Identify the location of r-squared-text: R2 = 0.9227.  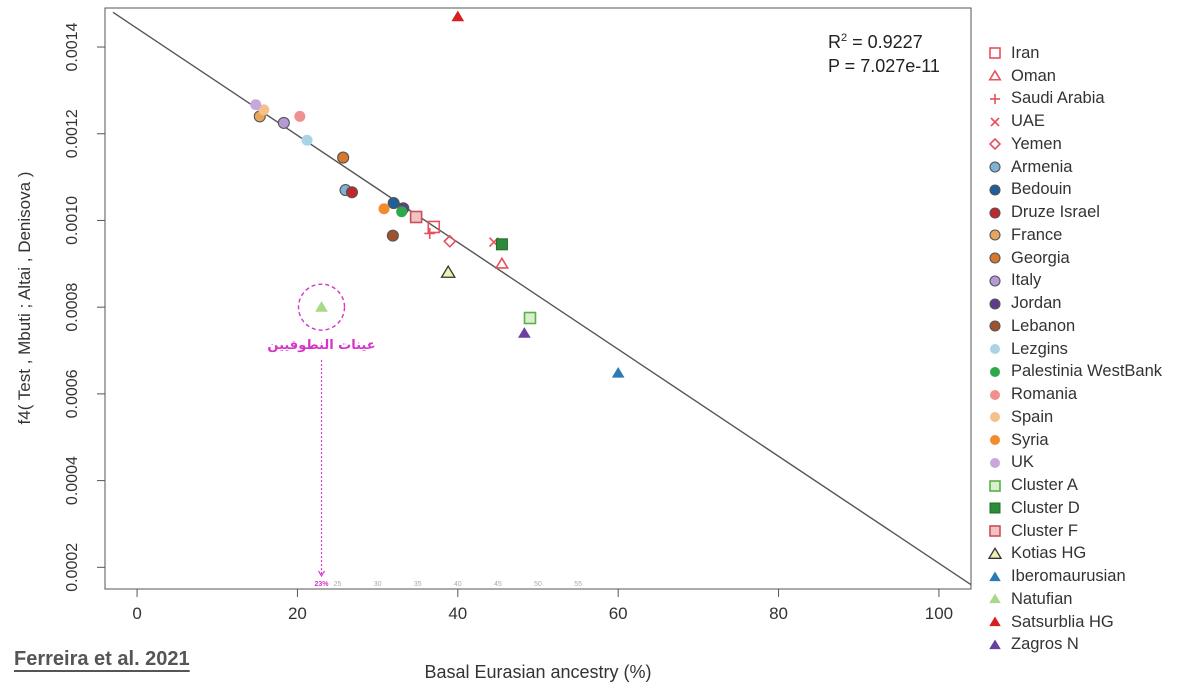
(875, 42).